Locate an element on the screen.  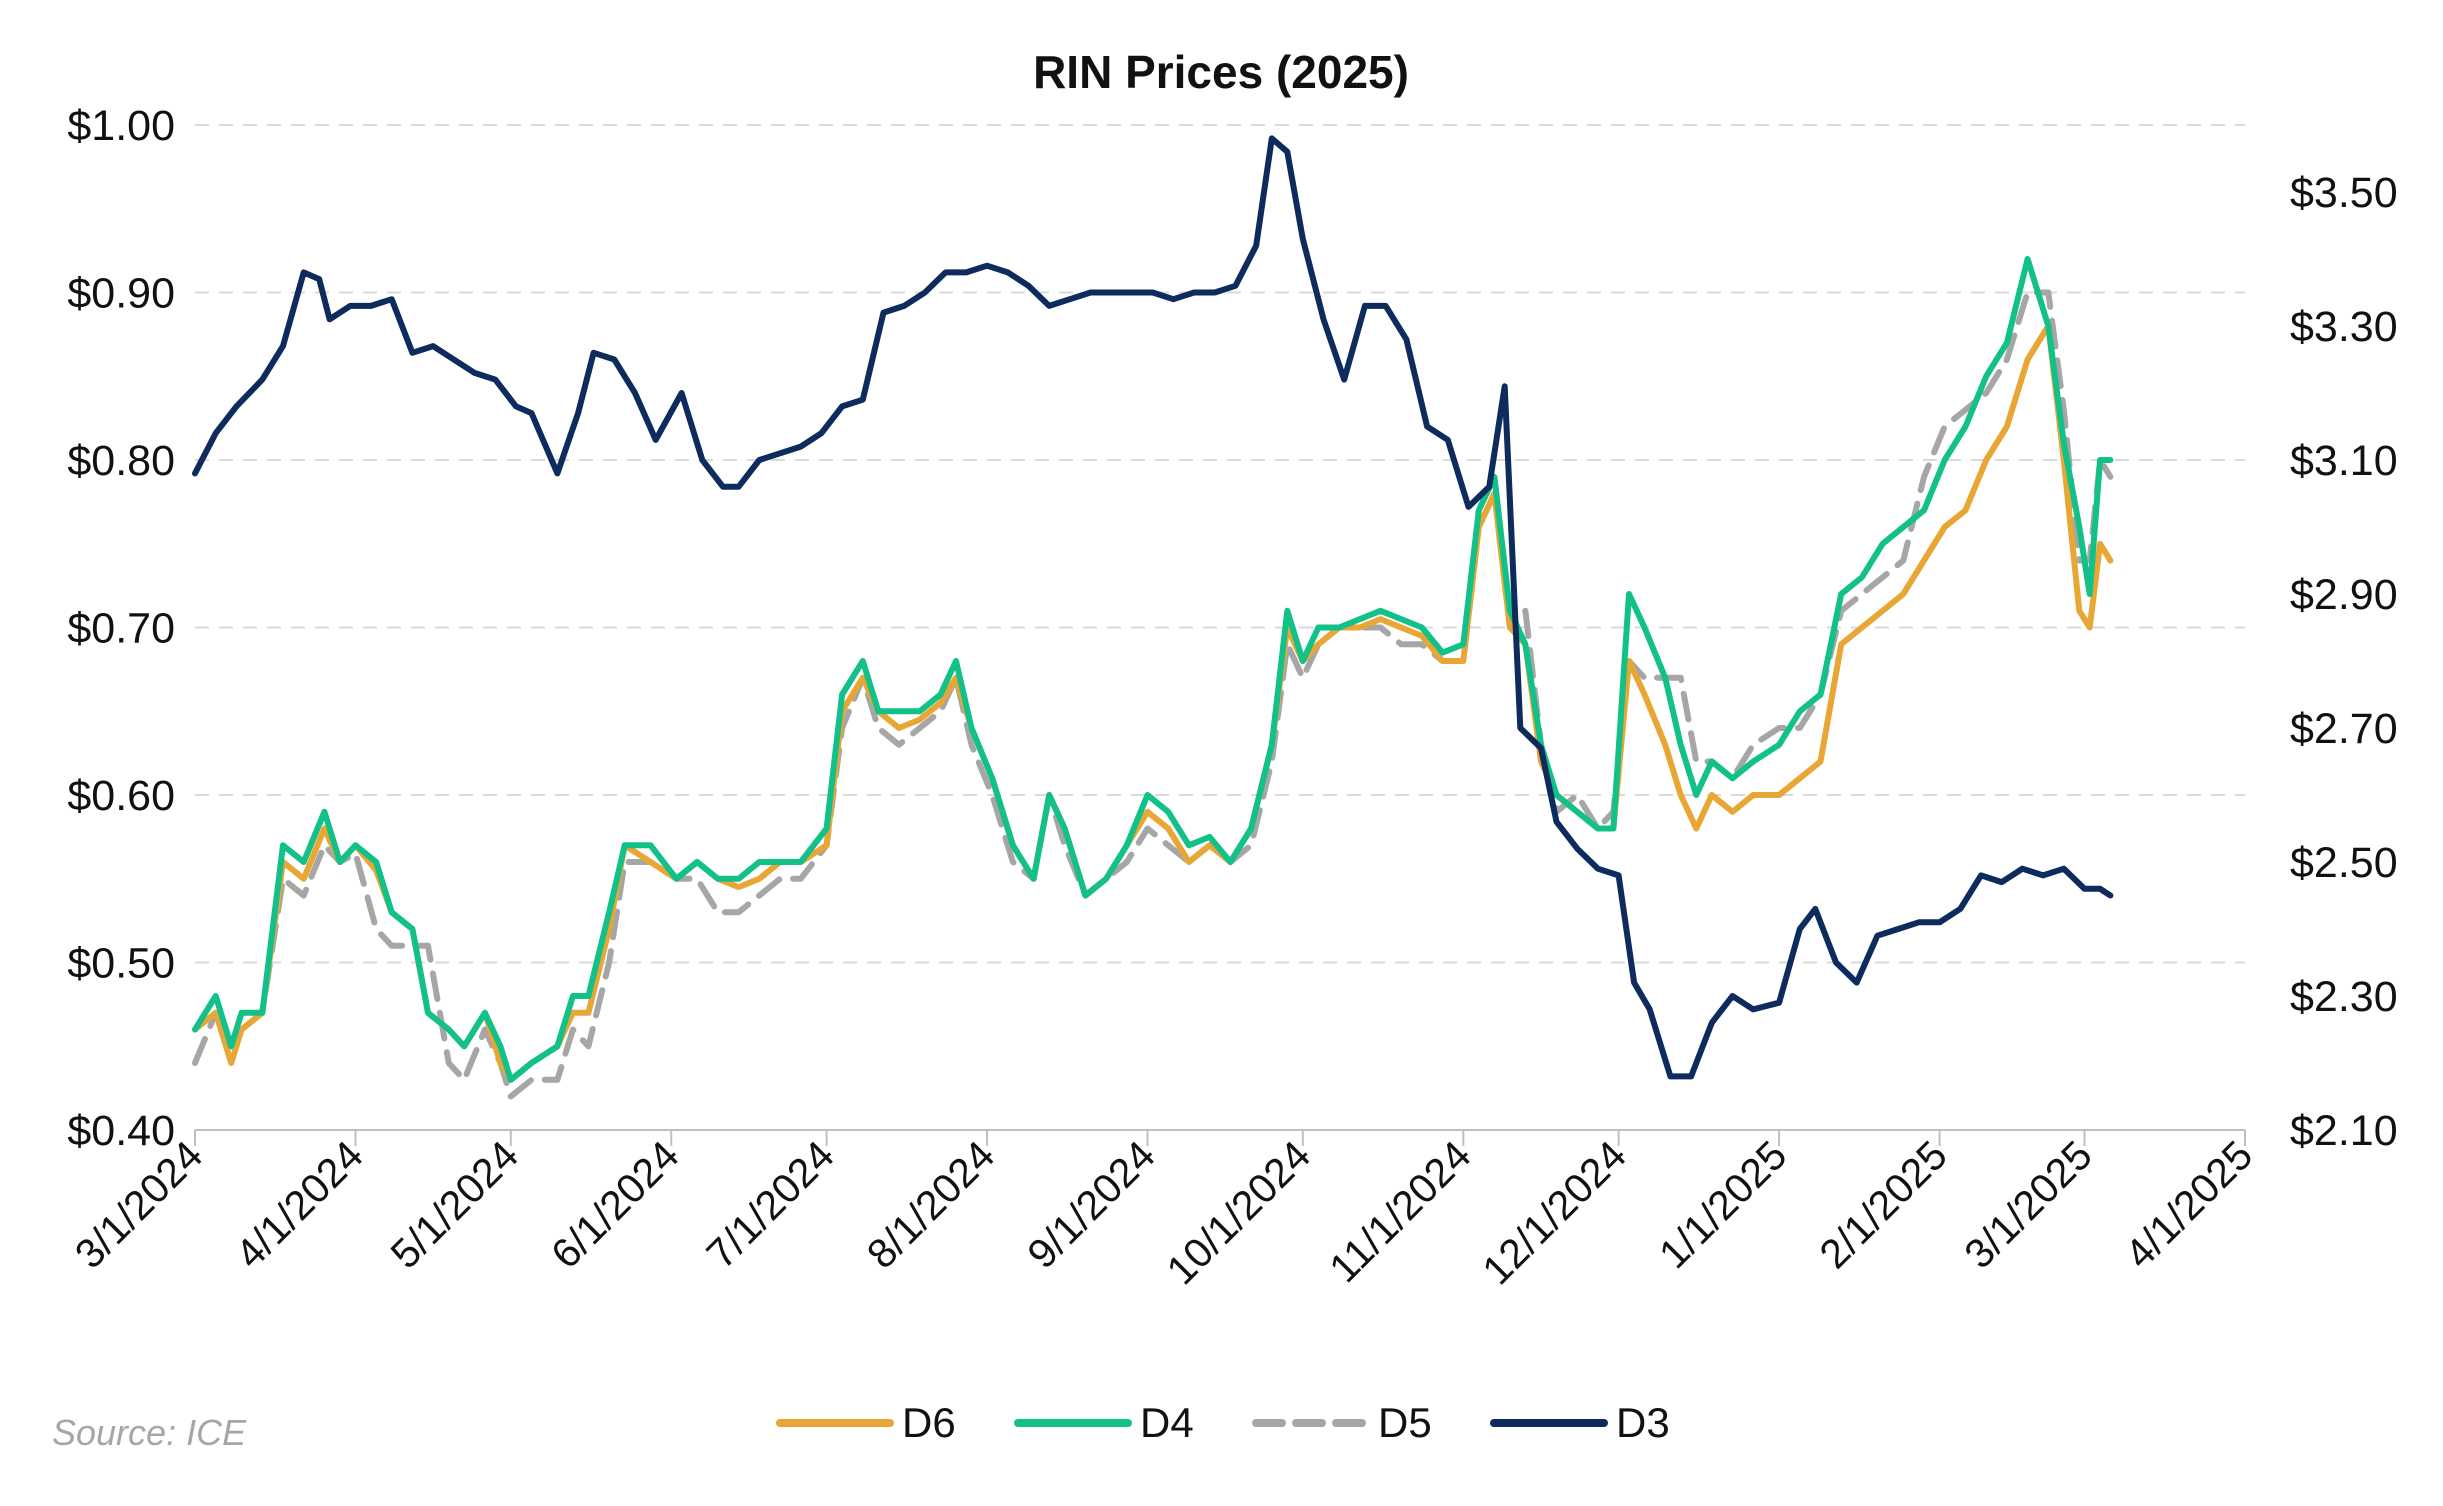
left-y-tick-label: $0.40 is located at coordinates (121, 1131).